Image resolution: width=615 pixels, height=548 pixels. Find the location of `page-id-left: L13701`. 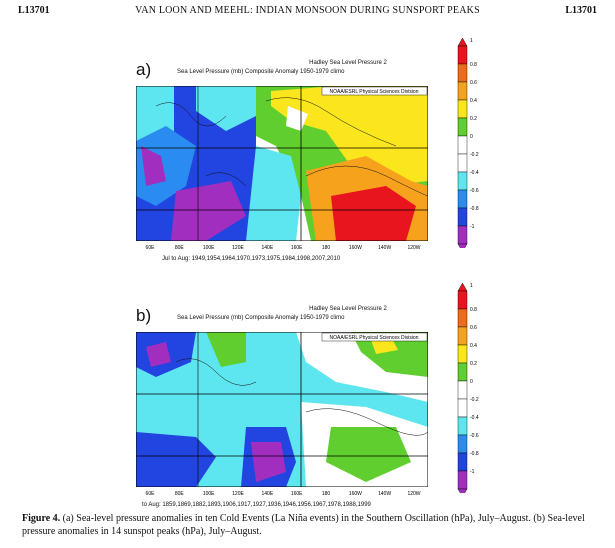

page-id-left: L13701 is located at coordinates (34, 10).